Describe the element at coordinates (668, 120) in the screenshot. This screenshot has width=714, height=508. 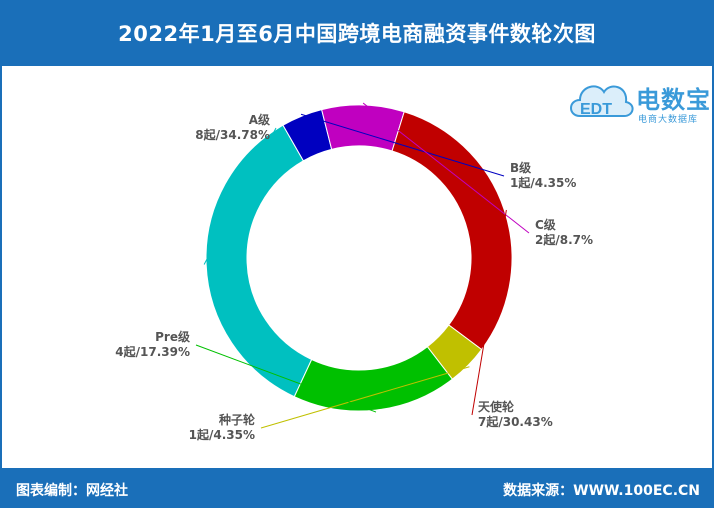
I see `logo-subtitle: 电商大数据库` at that location.